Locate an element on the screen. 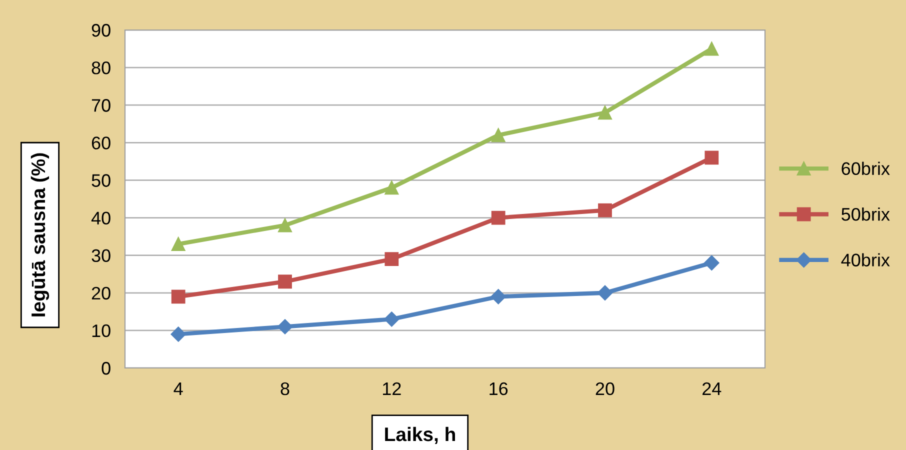  x-axis-title: Laiks, h is located at coordinates (420, 435).